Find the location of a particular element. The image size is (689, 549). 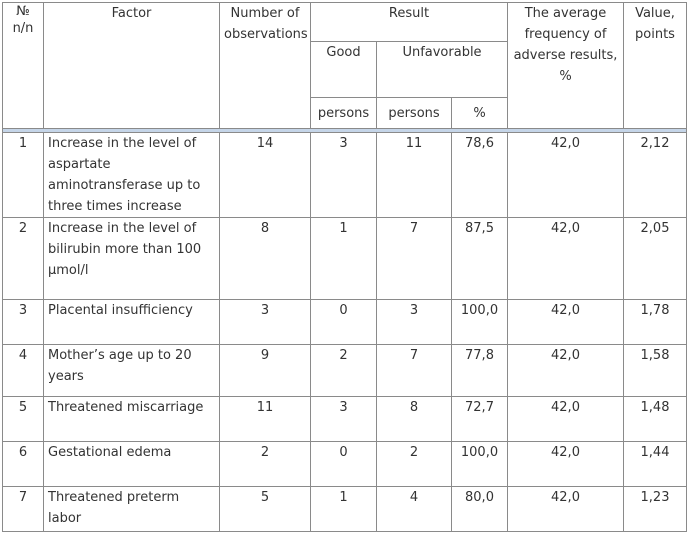

header-good: Good is located at coordinates (343, 69).